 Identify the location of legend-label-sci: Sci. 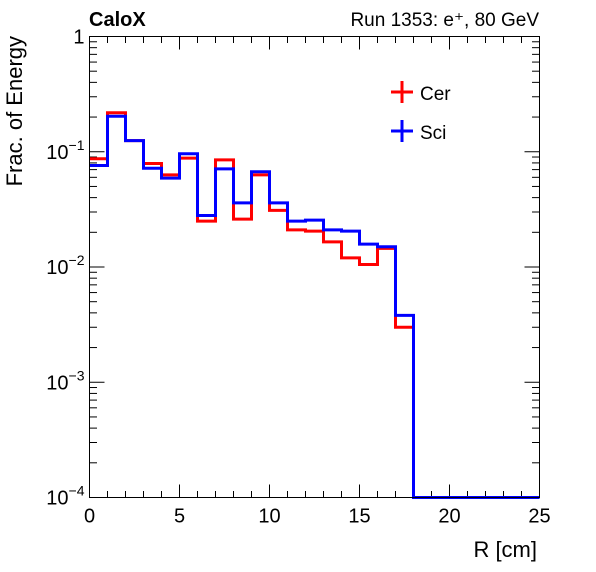
(433, 133).